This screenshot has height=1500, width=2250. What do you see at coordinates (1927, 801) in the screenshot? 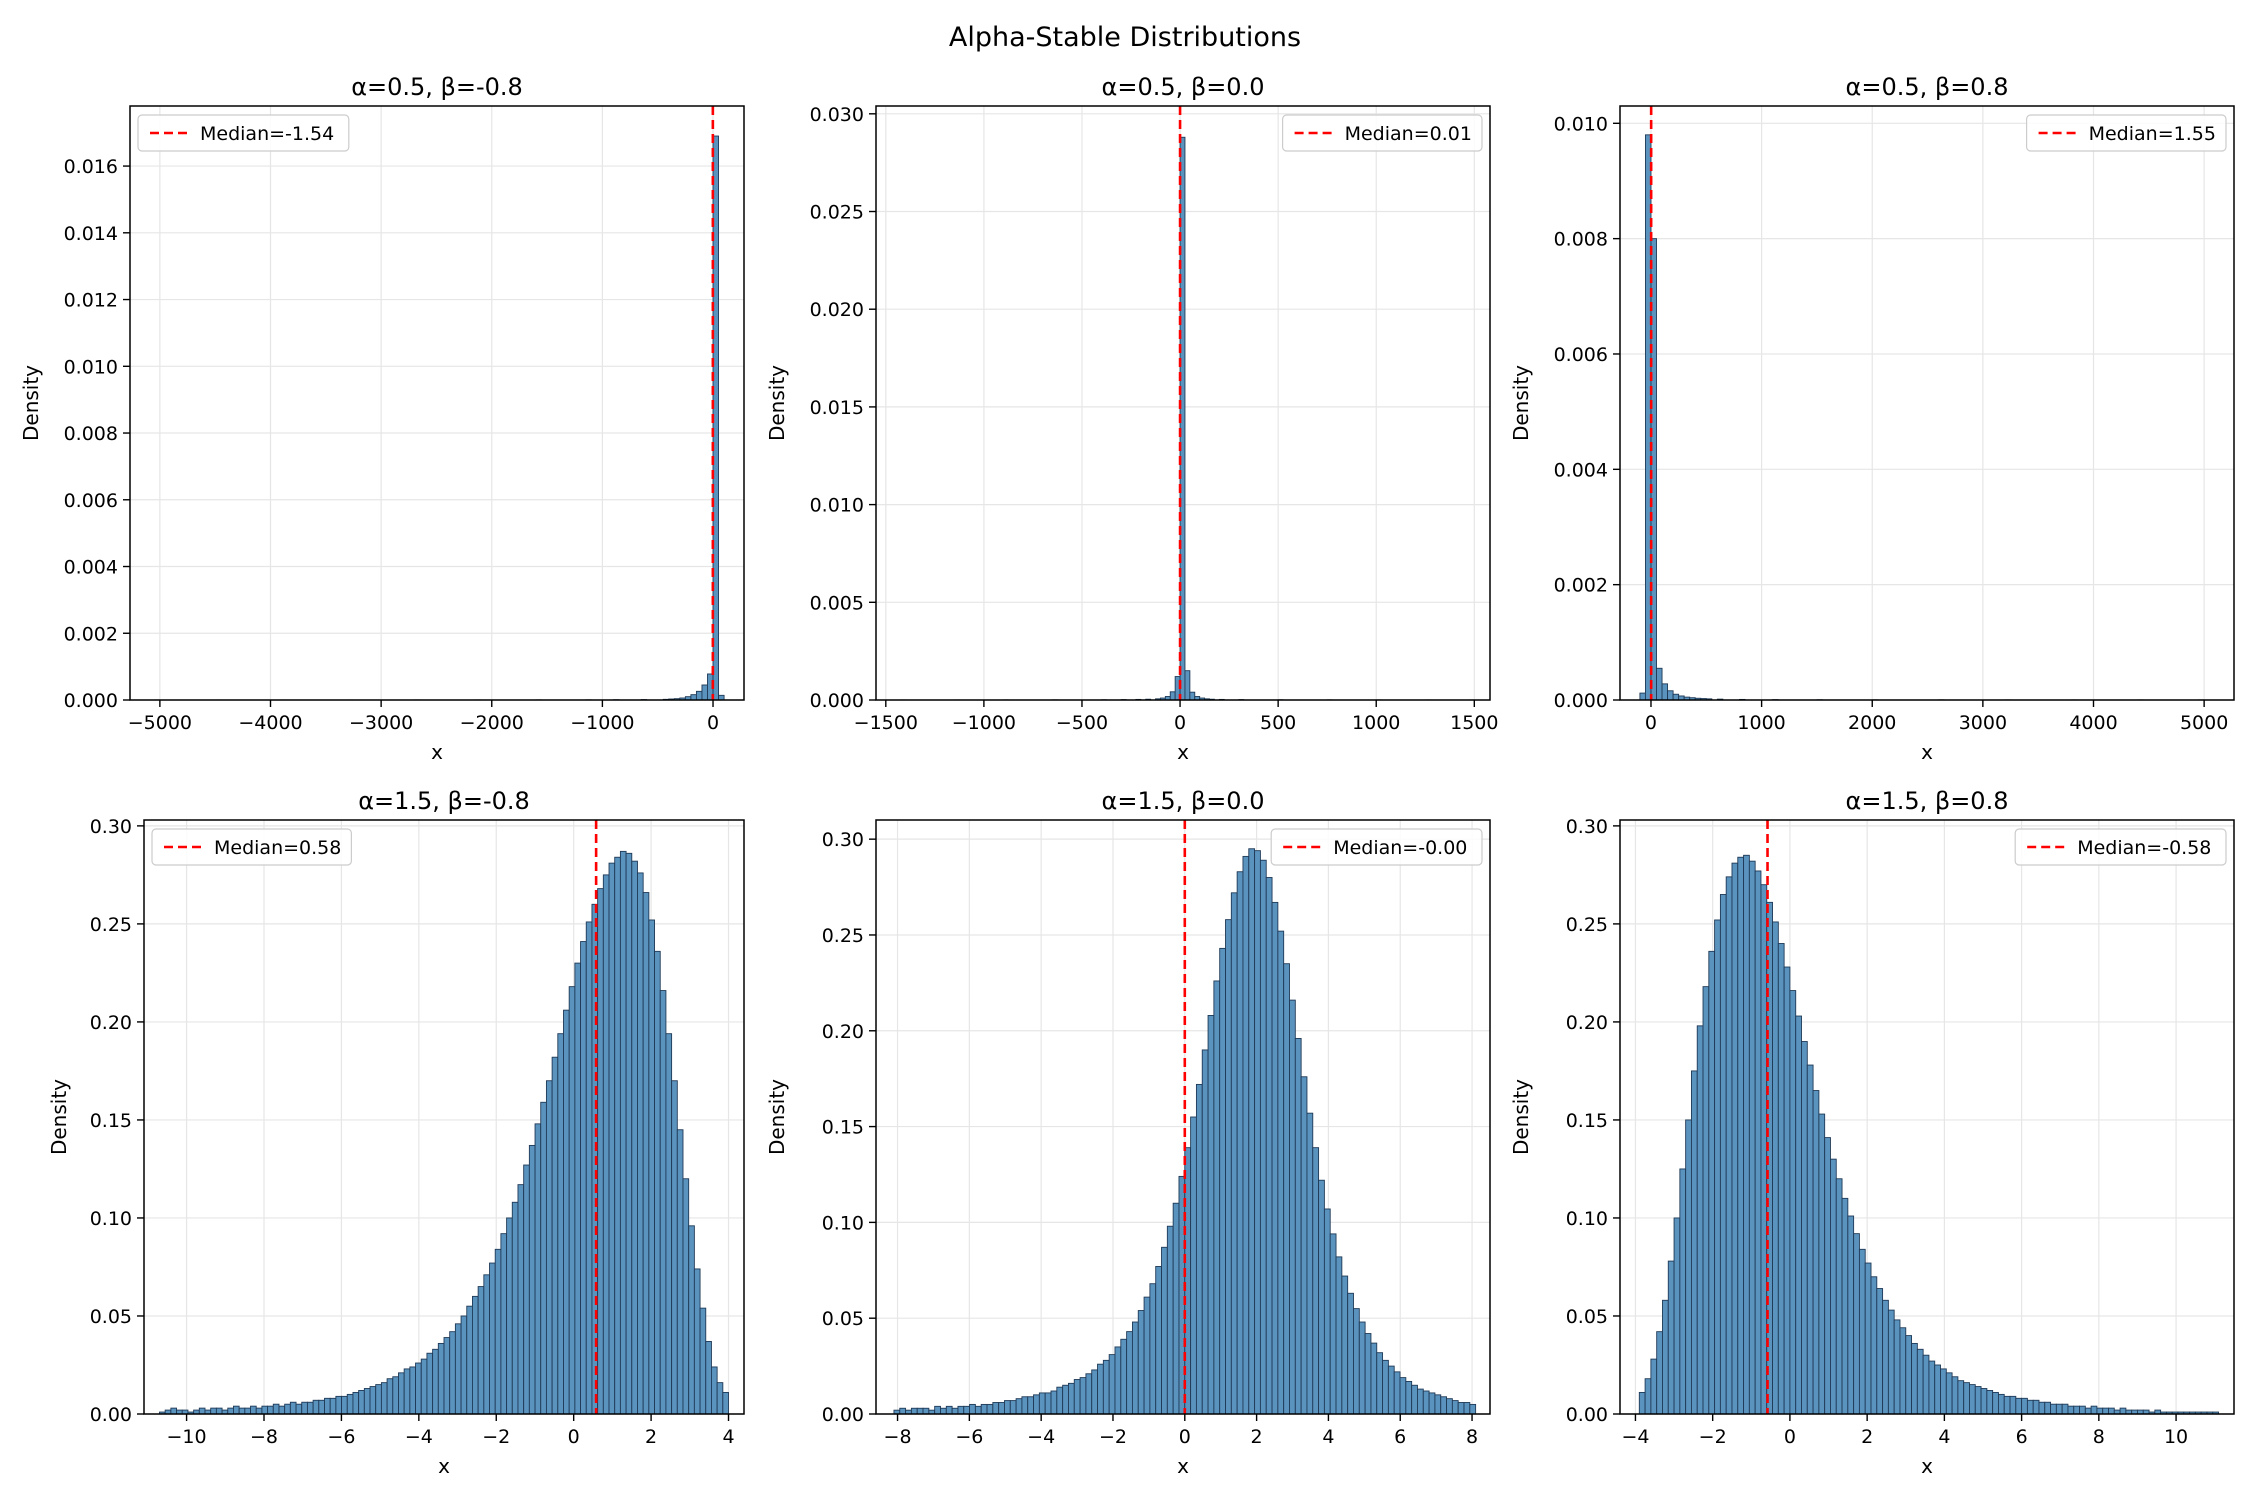
I see `panel-title: α=1.5, β=0.8` at bounding box center [1927, 801].